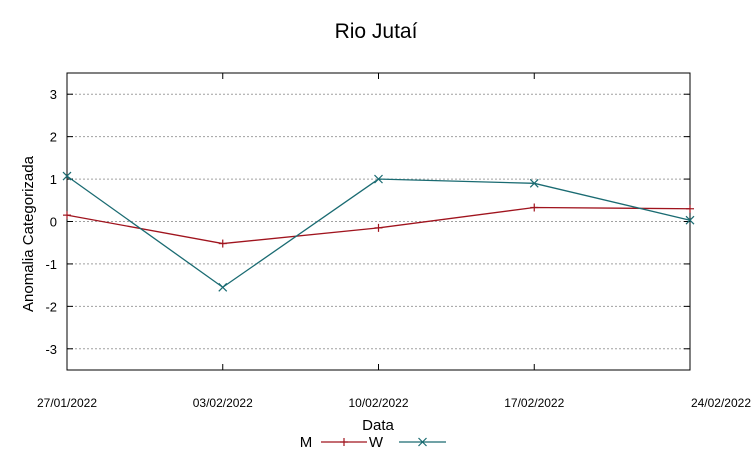  Describe the element at coordinates (306, 442) in the screenshot. I see `legend-label-M: M` at that location.